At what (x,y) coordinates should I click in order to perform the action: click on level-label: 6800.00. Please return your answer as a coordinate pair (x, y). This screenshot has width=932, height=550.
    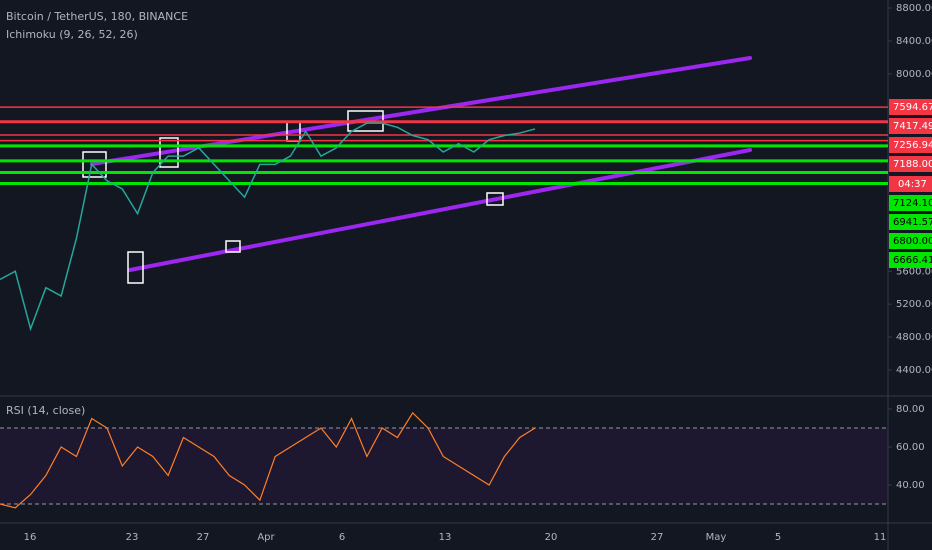
    Looking at the image, I should click on (912, 241).